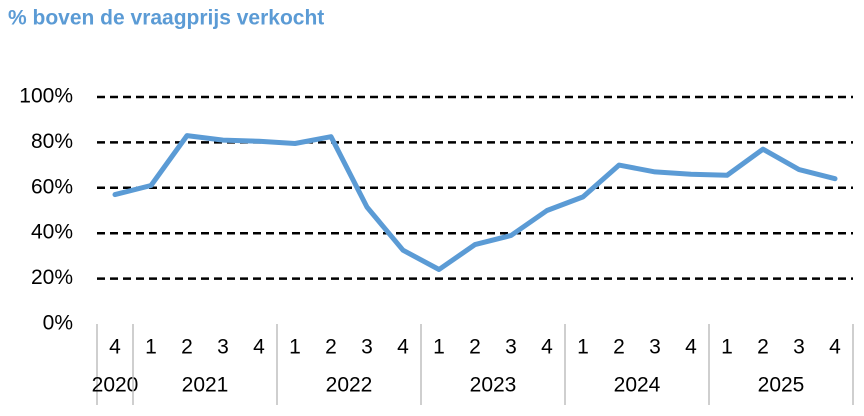 Image resolution: width=864 pixels, height=416 pixels. What do you see at coordinates (115, 385) in the screenshot?
I see `x-group-label: 2020` at bounding box center [115, 385].